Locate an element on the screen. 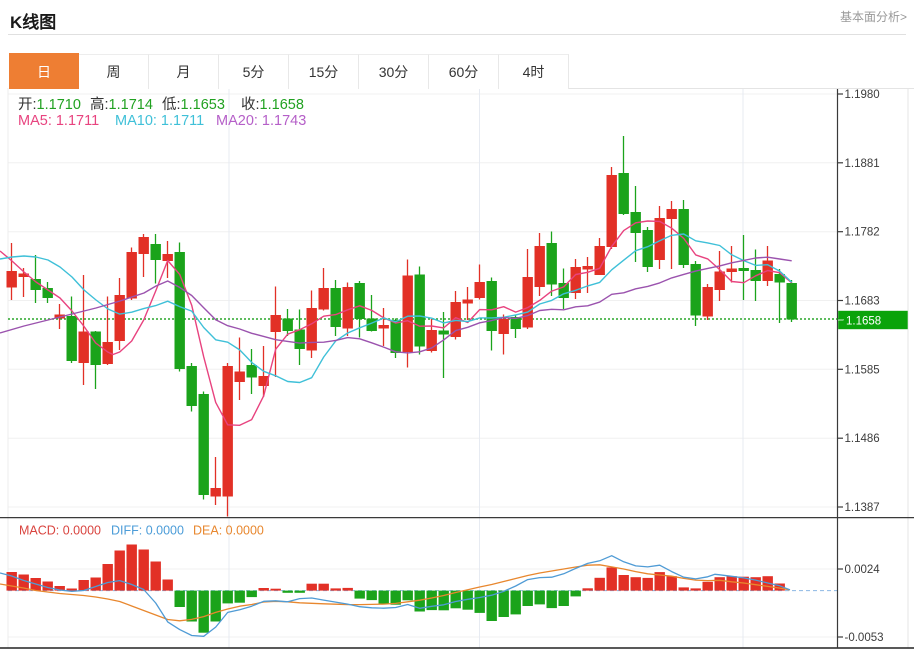 This screenshot has height=651, width=914. svg-text: 1.1658 is located at coordinates (863, 322).